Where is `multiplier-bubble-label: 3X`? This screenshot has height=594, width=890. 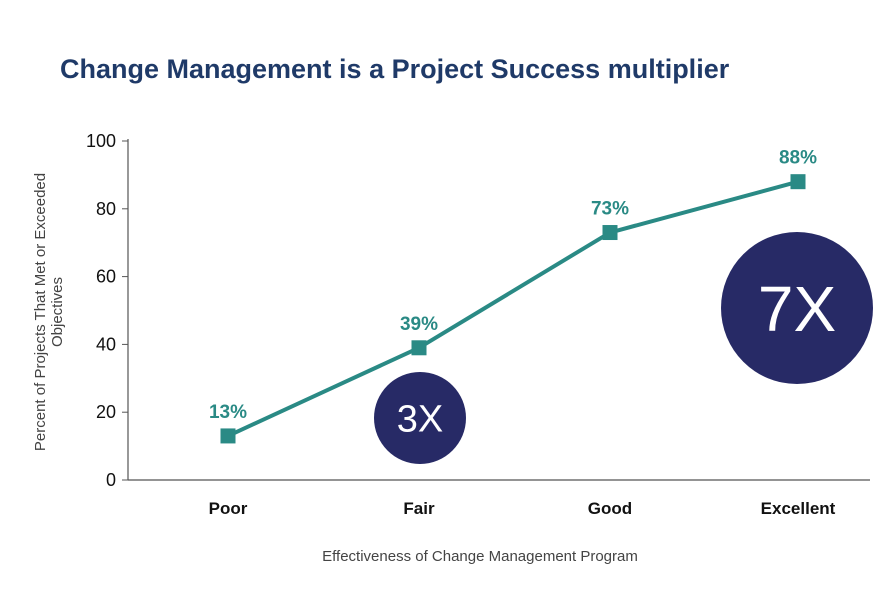 multiplier-bubble-label: 3X is located at coordinates (420, 420).